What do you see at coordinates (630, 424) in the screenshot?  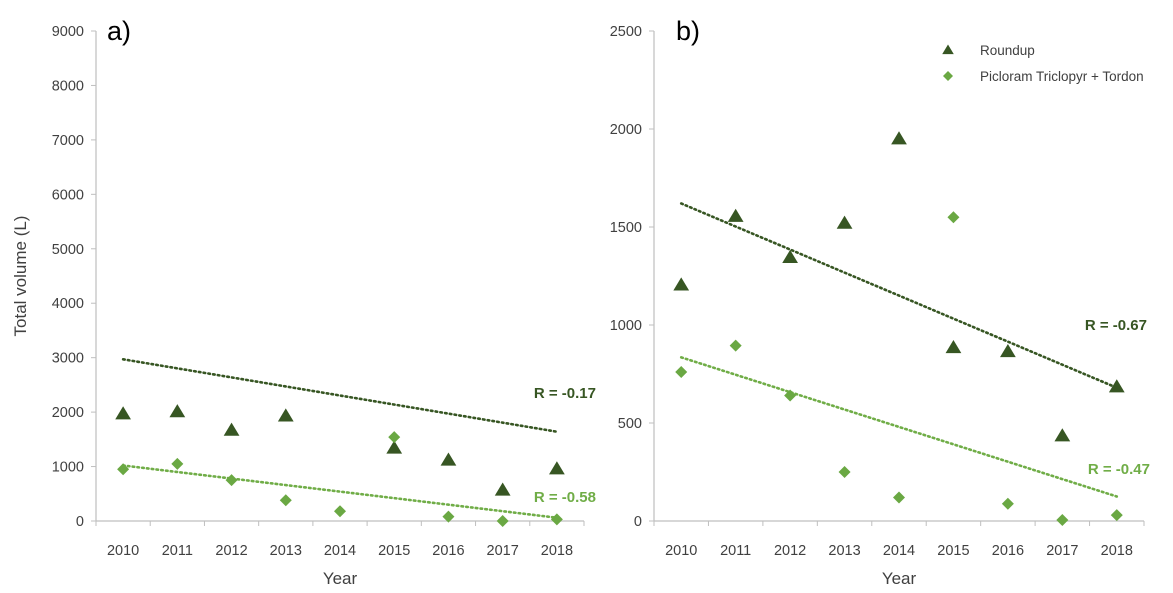 I see `y-tick-label: 500` at bounding box center [630, 424].